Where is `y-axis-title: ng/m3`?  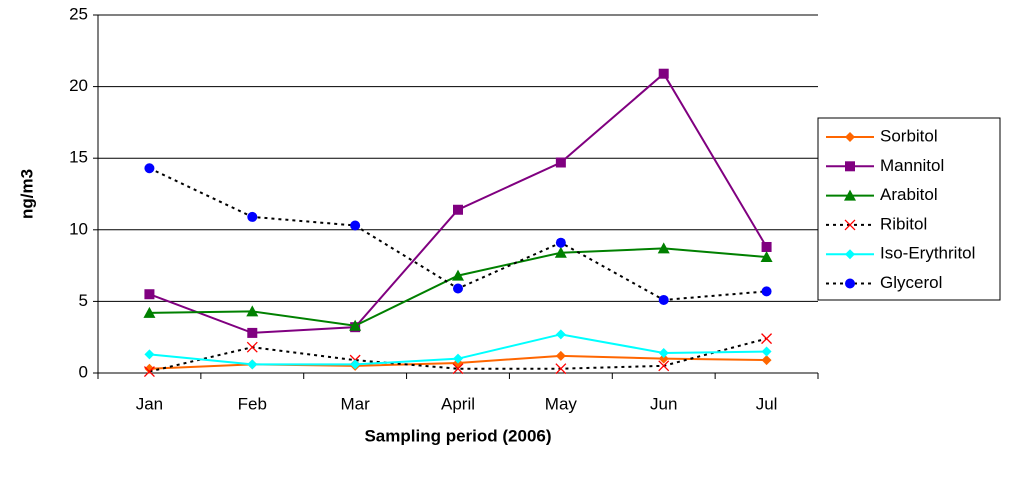
y-axis-title: ng/m3 is located at coordinates (26, 194).